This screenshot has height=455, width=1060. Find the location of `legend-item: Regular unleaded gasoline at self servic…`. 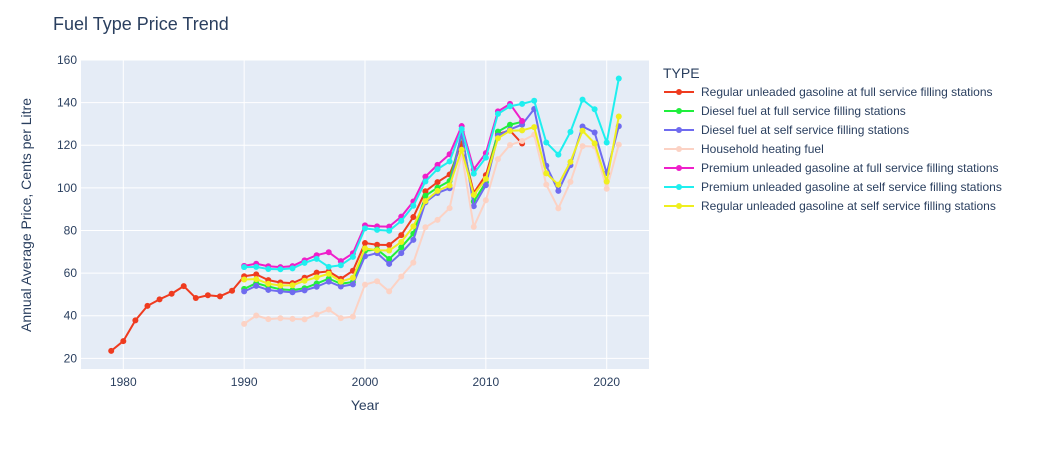

legend-item: Regular unleaded gasoline at self servic… is located at coordinates (830, 206).